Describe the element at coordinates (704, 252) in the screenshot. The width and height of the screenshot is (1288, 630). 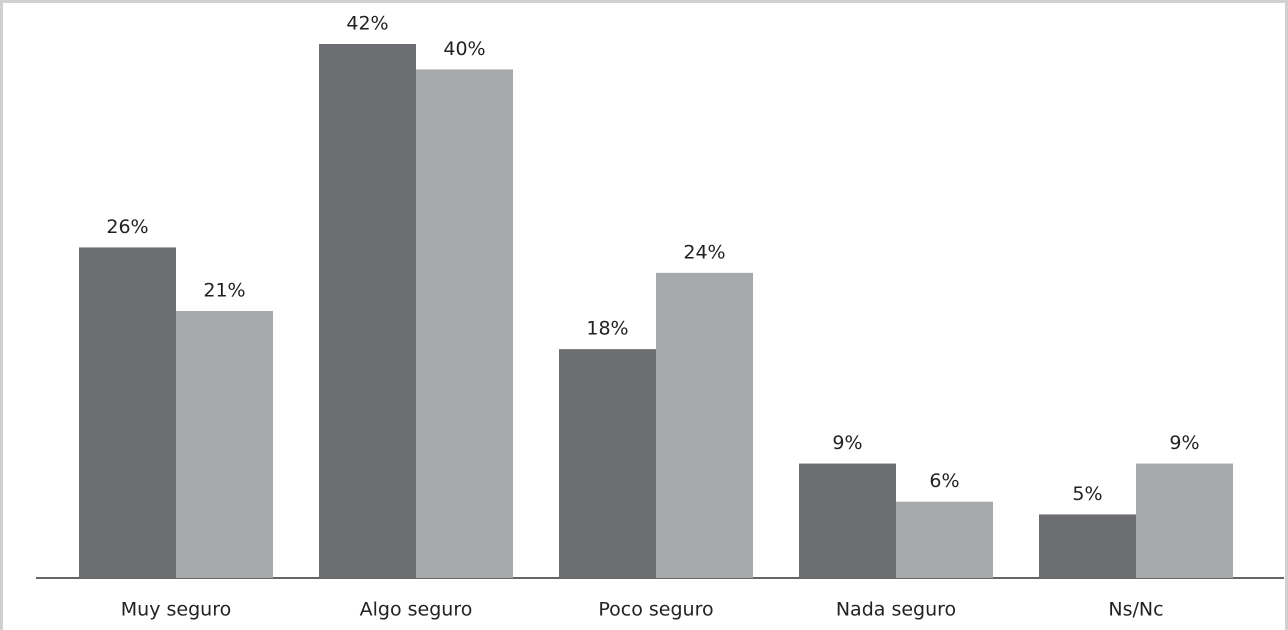
I see `value-label: 24%` at that location.